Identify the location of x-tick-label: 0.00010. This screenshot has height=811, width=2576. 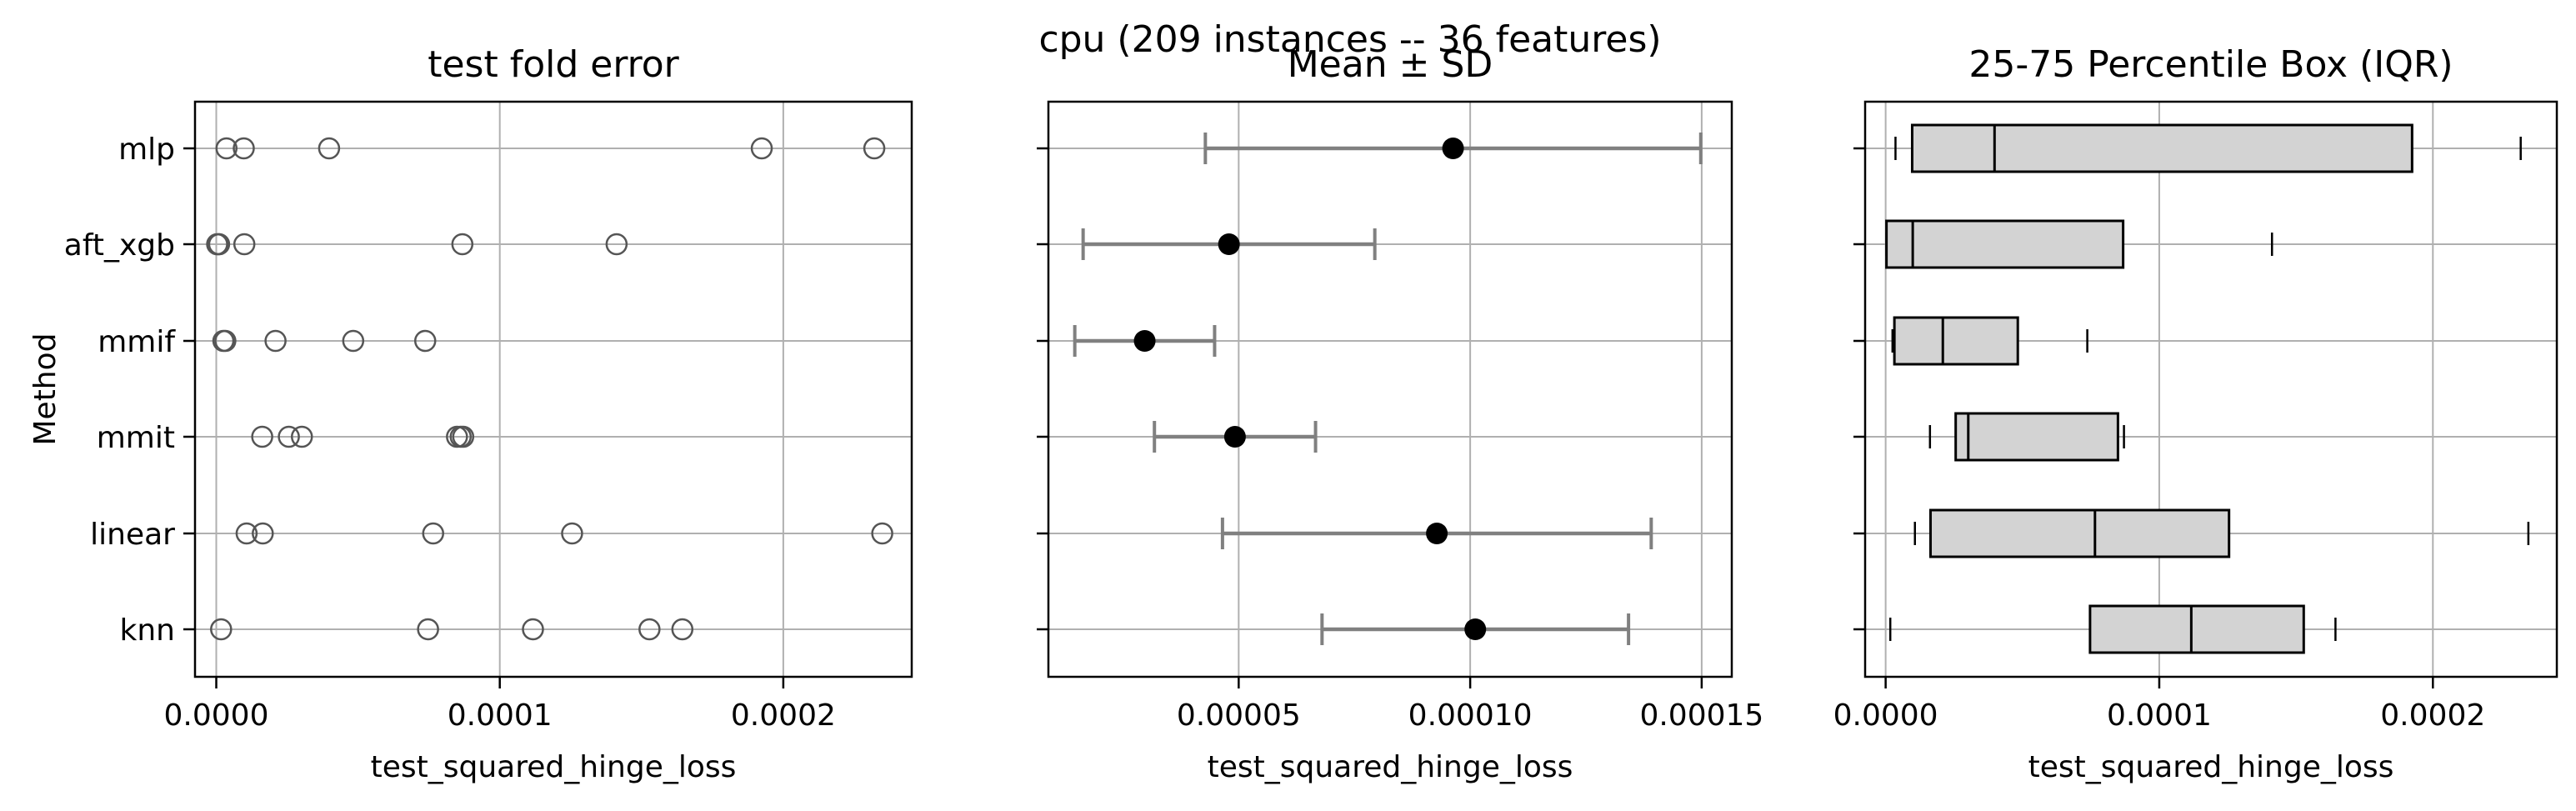
(1471, 715).